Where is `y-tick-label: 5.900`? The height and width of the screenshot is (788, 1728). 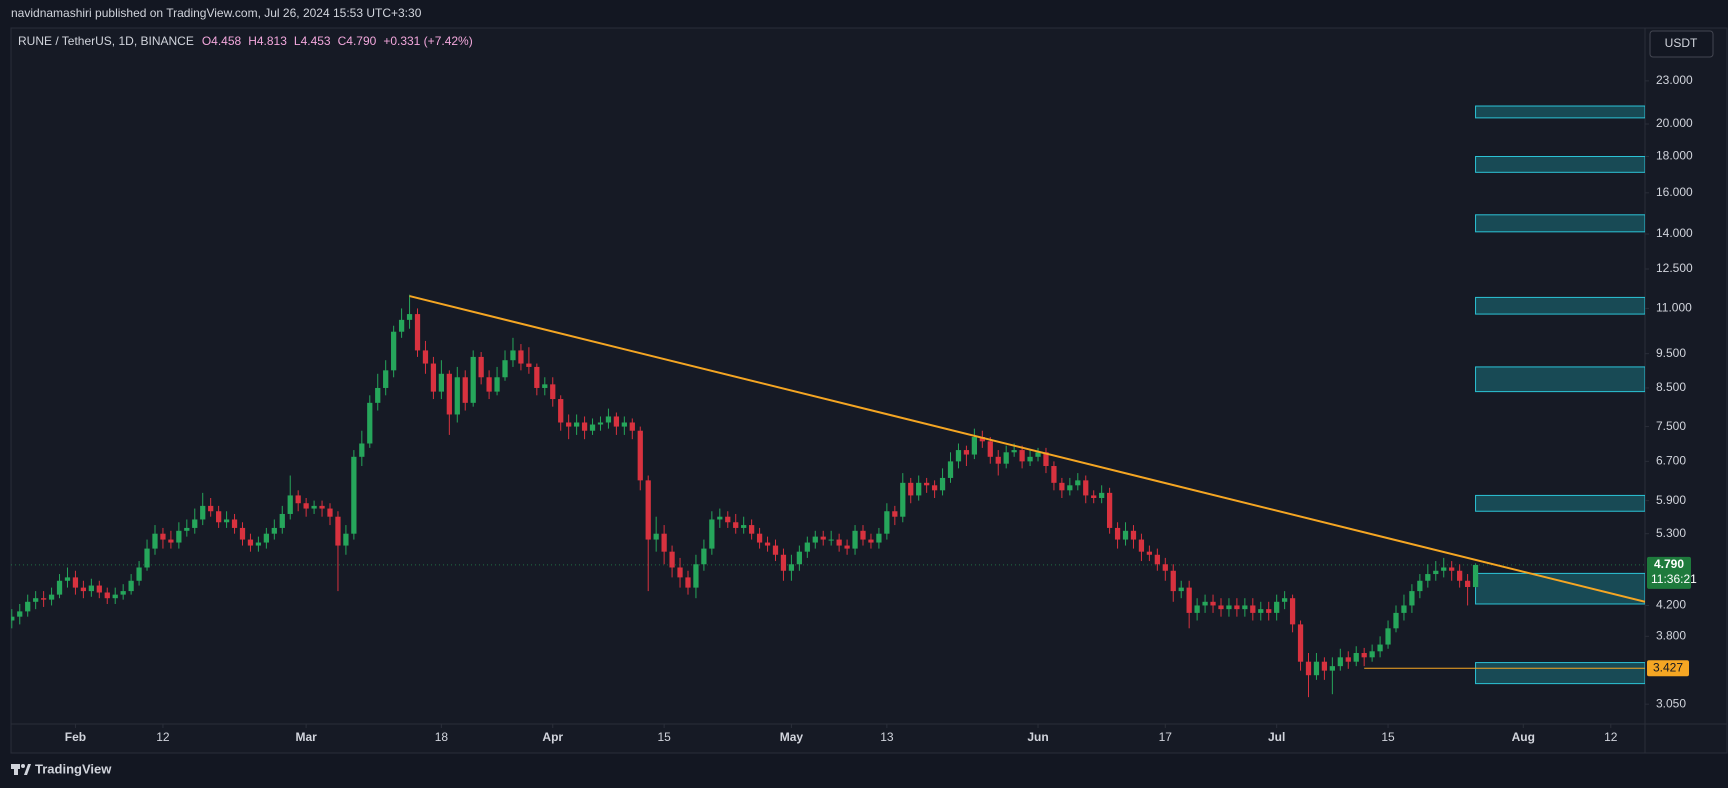 y-tick-label: 5.900 is located at coordinates (1671, 500).